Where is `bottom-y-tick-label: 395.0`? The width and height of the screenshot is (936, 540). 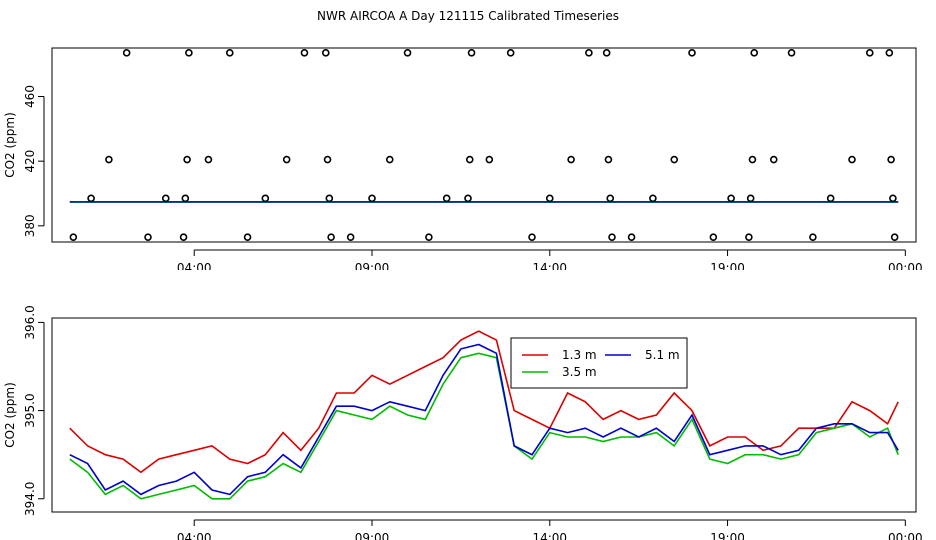 bottom-y-tick-label: 395.0 is located at coordinates (30, 410).